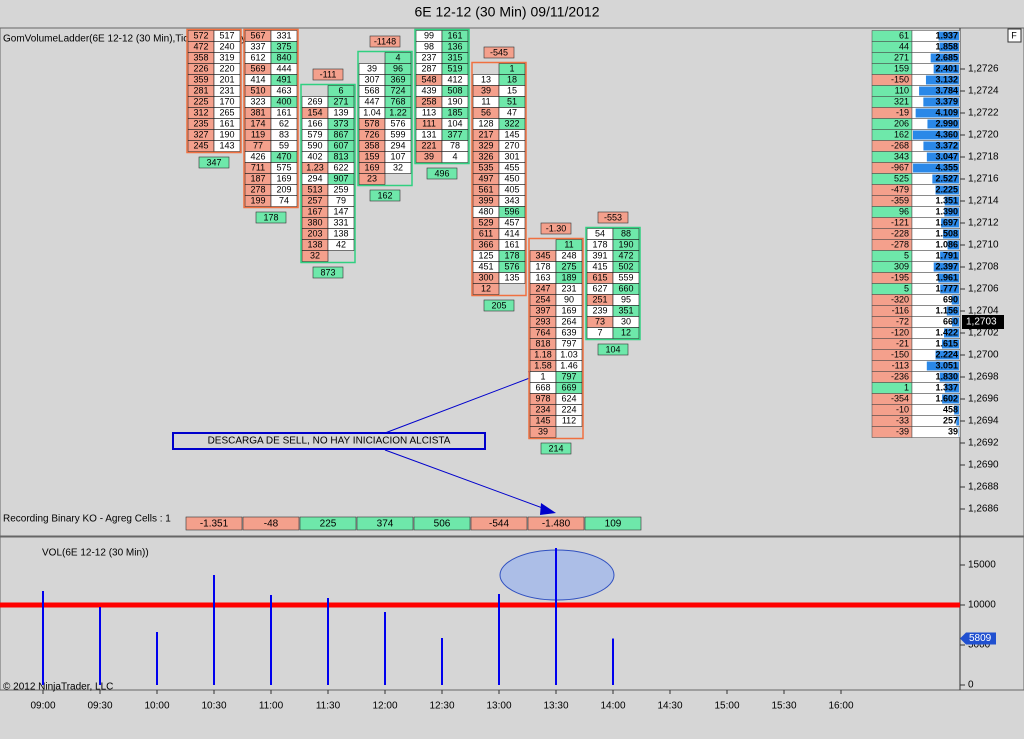 The width and height of the screenshot is (1024, 739). I want to click on profile-delta: 5, so click(906, 255).